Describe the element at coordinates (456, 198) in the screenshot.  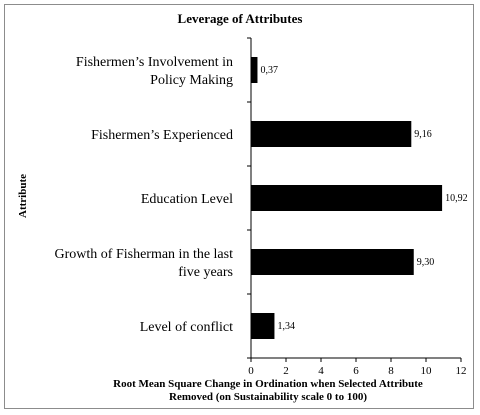
I see `bar-value-label: 10,92` at that location.